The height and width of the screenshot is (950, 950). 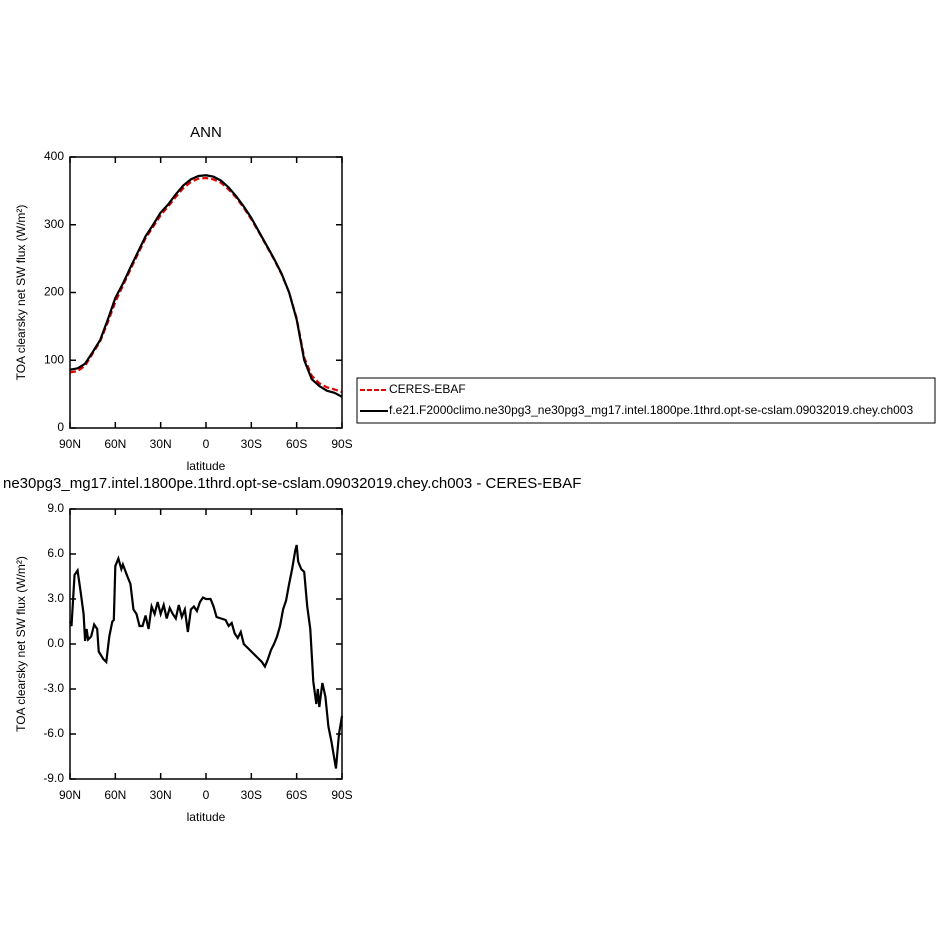 What do you see at coordinates (55, 598) in the screenshot?
I see `y-tick-label: 3.0` at bounding box center [55, 598].